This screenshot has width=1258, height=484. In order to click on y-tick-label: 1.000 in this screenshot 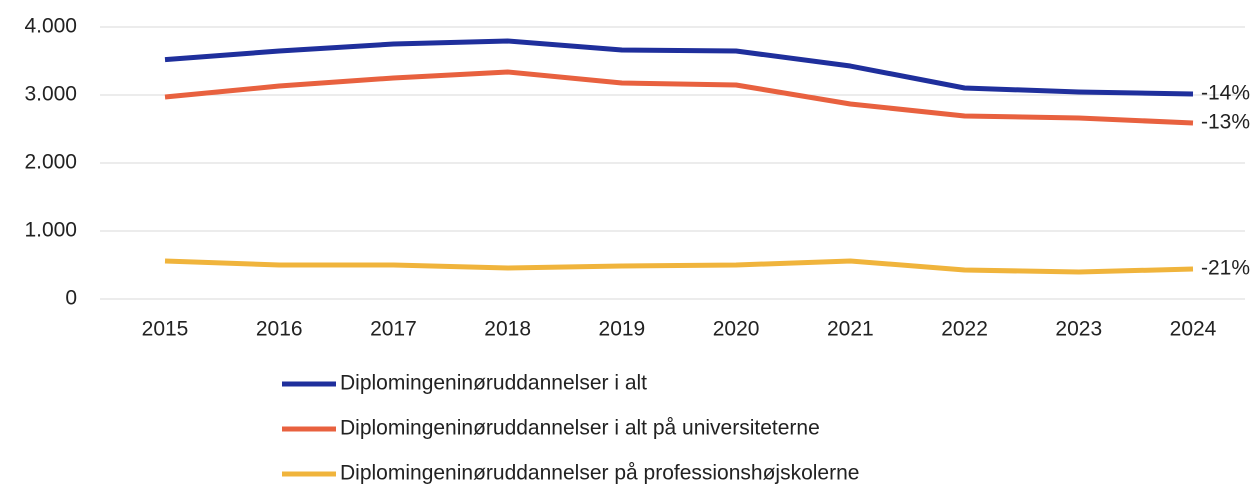, I will do `click(50, 230)`.